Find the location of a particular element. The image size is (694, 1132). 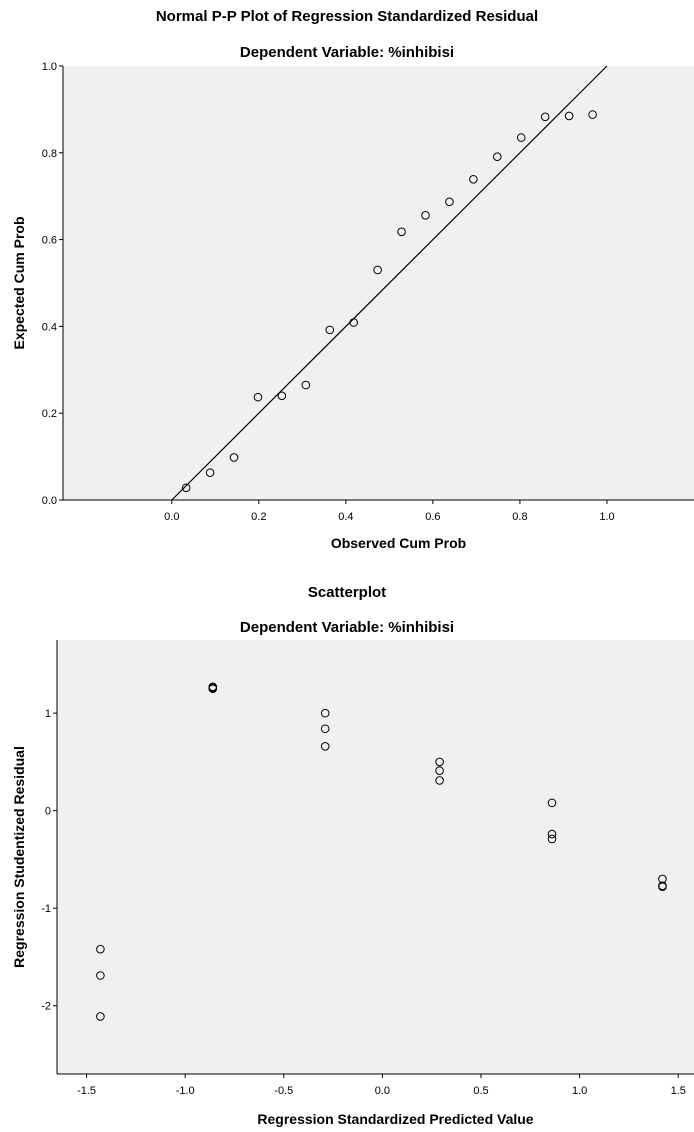

pp-x-tick-label: 0.4 is located at coordinates (345, 517).